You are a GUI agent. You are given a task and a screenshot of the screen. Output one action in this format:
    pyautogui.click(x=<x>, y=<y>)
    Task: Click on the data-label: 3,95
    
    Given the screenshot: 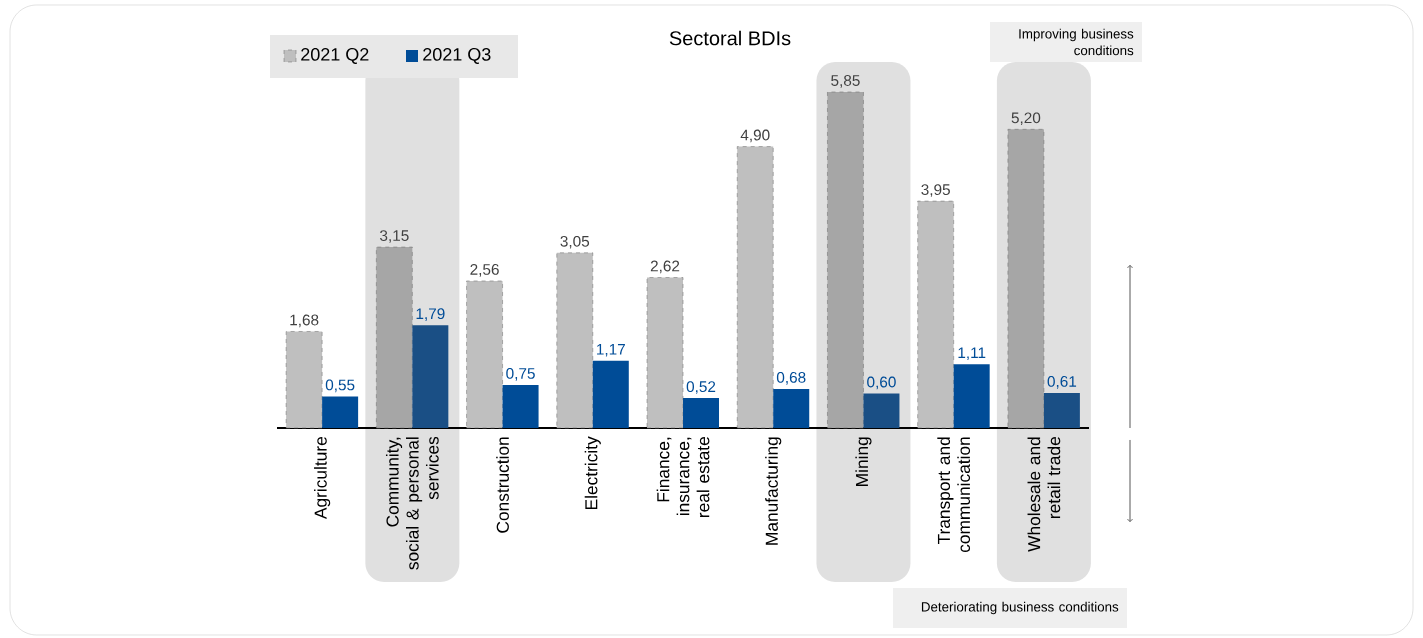 What is the action you would take?
    pyautogui.click(x=935, y=190)
    